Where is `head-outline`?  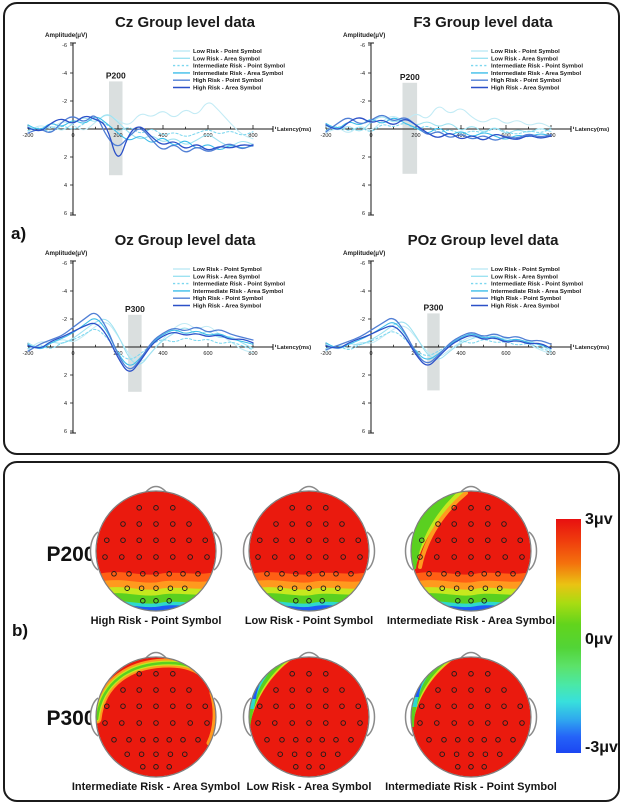
head-outline is located at coordinates (156, 551).